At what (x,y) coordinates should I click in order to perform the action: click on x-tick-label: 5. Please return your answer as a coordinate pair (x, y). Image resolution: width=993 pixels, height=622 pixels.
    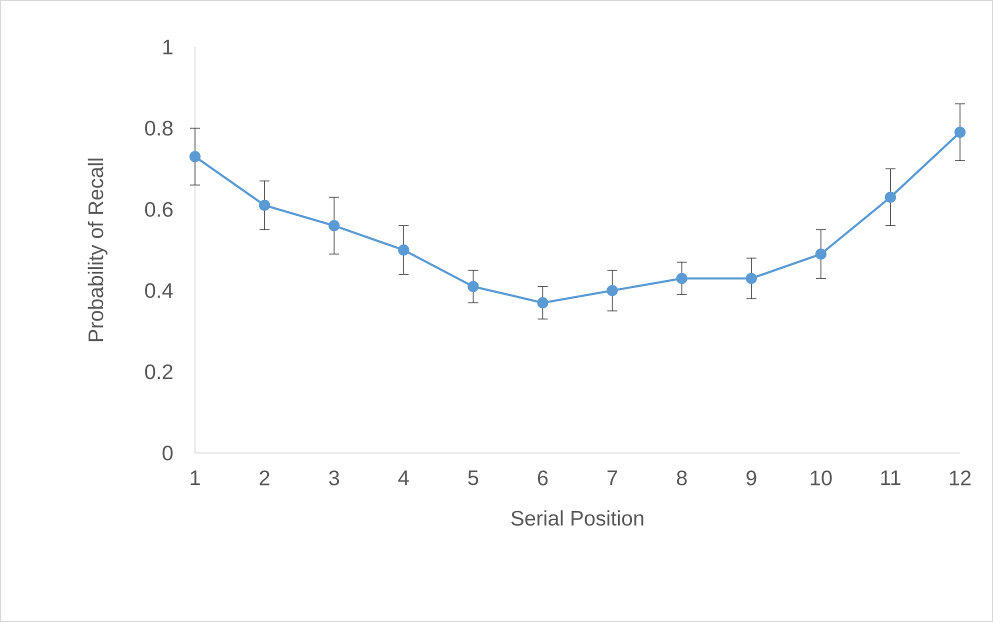
    Looking at the image, I should click on (473, 478).